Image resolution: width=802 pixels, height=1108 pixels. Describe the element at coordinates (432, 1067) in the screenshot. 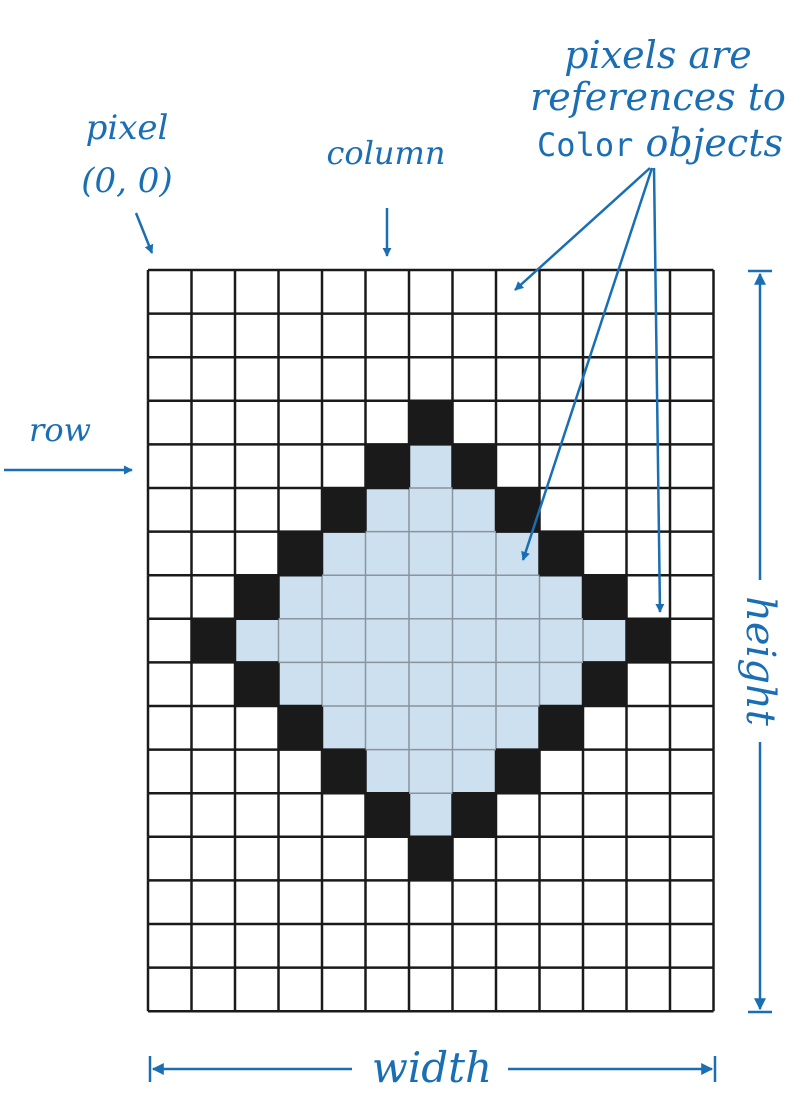

I see `width-label: width` at that location.